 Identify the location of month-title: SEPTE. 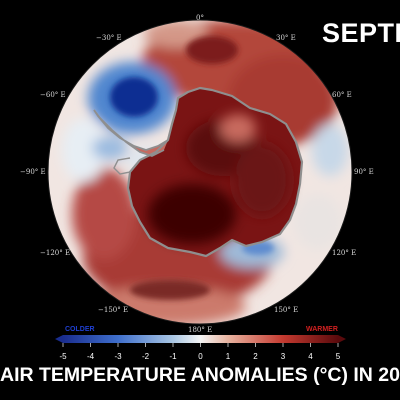
(361, 33).